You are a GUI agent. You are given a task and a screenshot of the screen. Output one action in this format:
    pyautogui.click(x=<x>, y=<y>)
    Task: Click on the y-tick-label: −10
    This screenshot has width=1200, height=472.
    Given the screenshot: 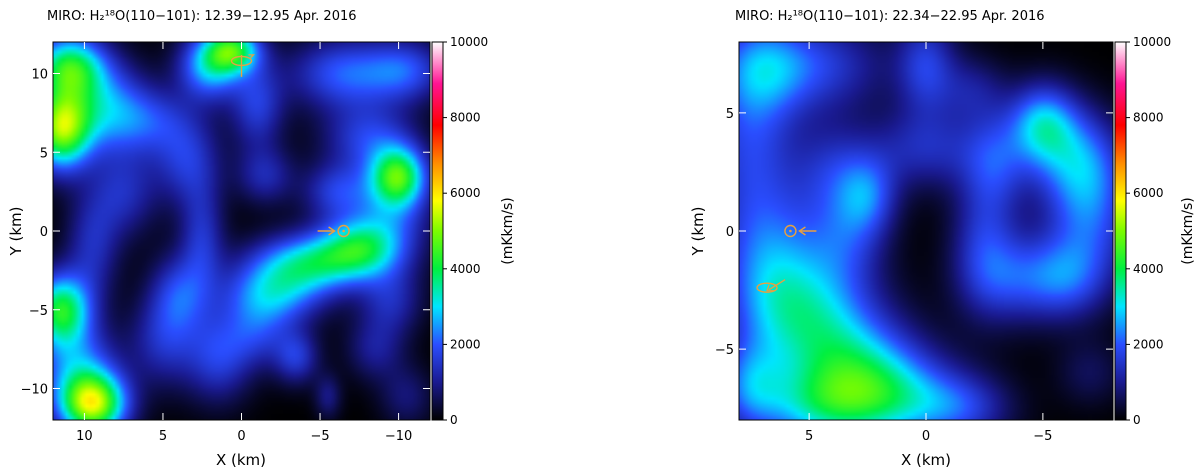 What is the action you would take?
    pyautogui.click(x=34, y=390)
    